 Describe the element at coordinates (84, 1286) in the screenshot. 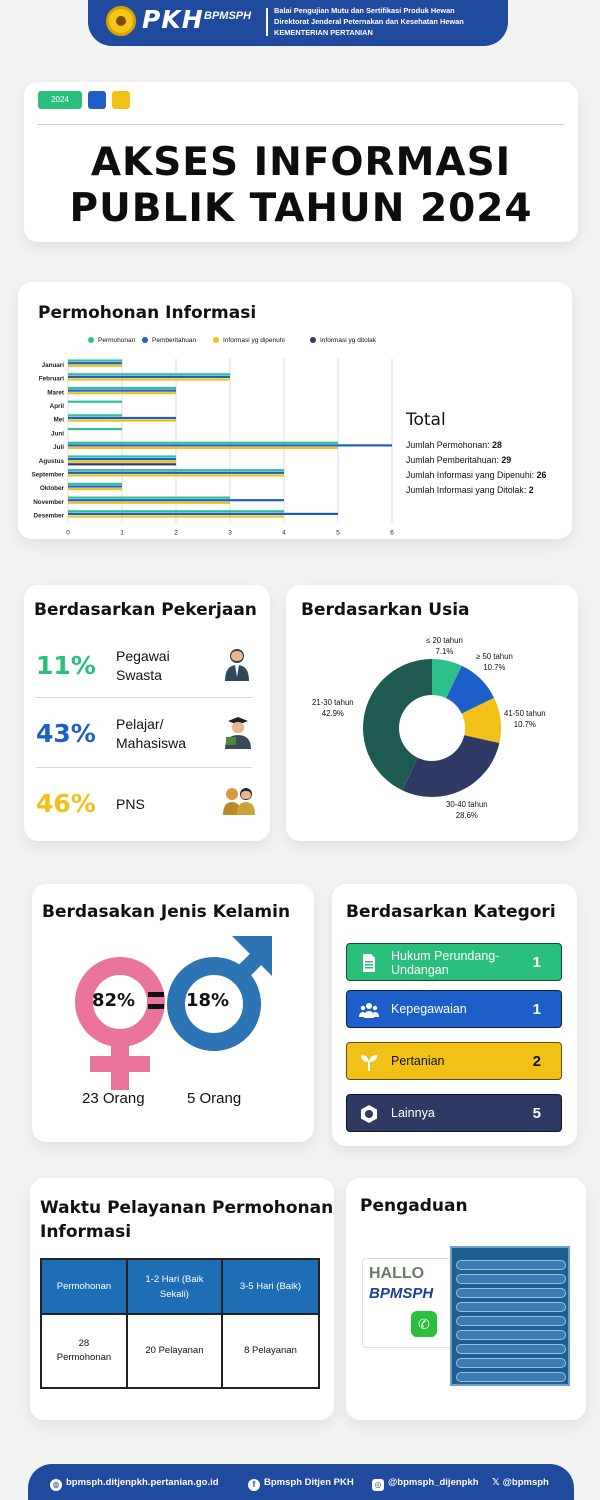

I see `table-header: Permohonan` at that location.